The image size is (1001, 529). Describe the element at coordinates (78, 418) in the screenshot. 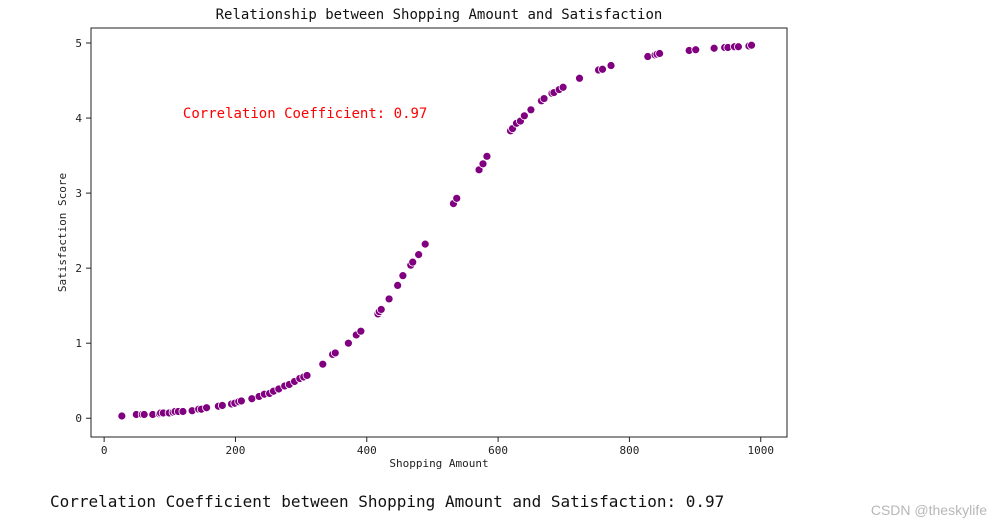

I see `y-tick-label: 0` at that location.